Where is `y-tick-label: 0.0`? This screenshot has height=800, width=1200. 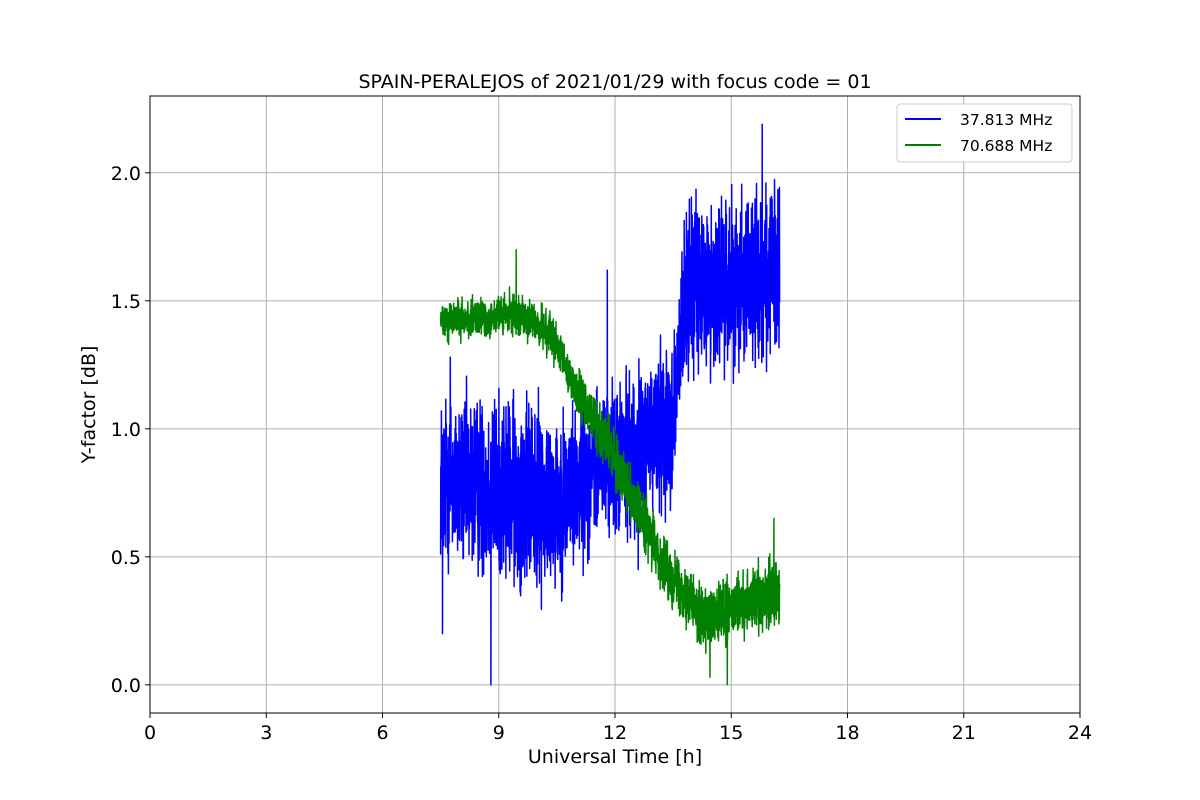 y-tick-label: 0.0 is located at coordinates (126, 686).